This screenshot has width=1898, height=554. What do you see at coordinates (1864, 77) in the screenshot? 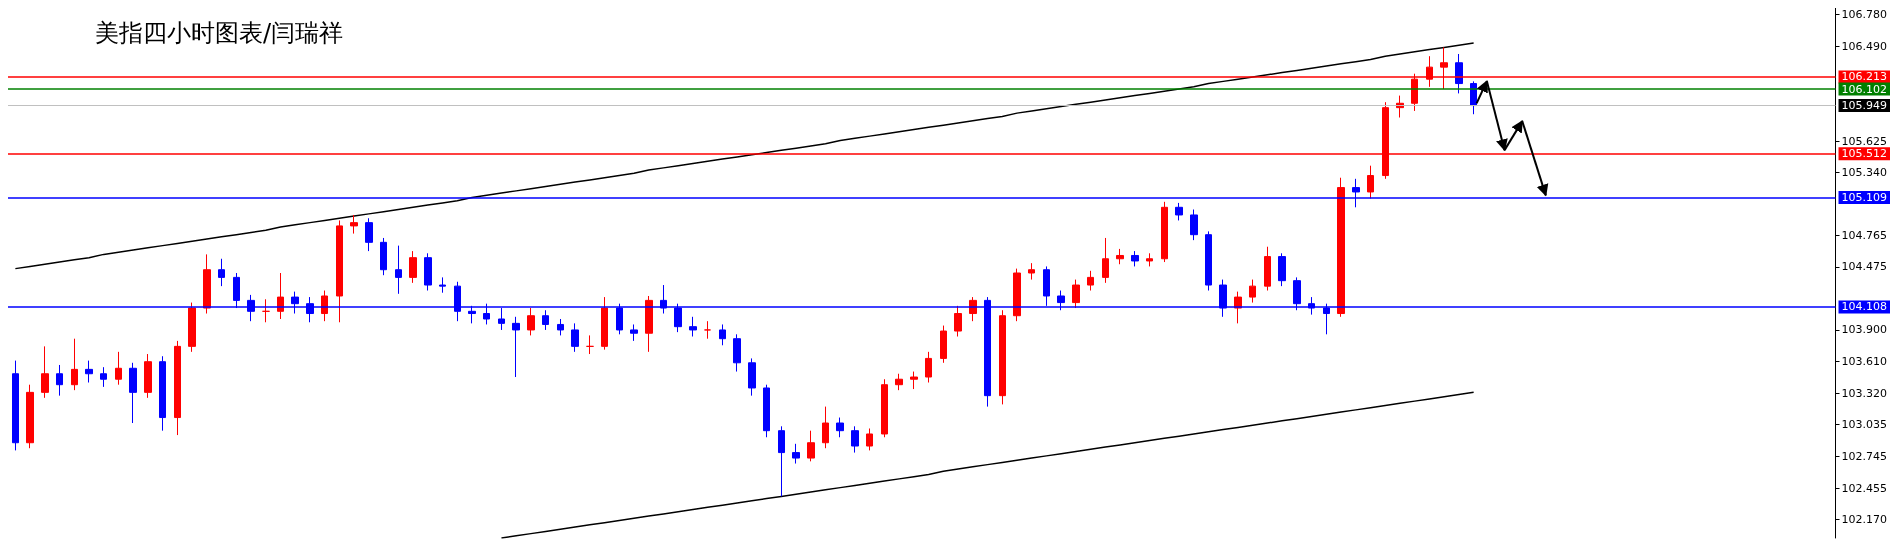
I see `ref-line-label: 106.213` at bounding box center [1864, 77].